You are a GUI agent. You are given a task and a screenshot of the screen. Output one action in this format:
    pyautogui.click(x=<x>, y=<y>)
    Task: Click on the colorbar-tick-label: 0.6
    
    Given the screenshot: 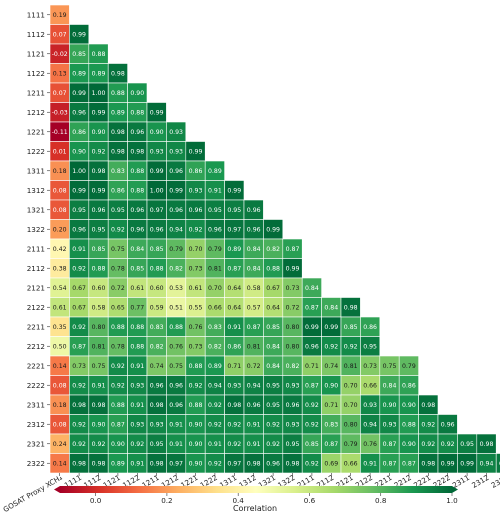 What is the action you would take?
    pyautogui.click(x=310, y=500)
    